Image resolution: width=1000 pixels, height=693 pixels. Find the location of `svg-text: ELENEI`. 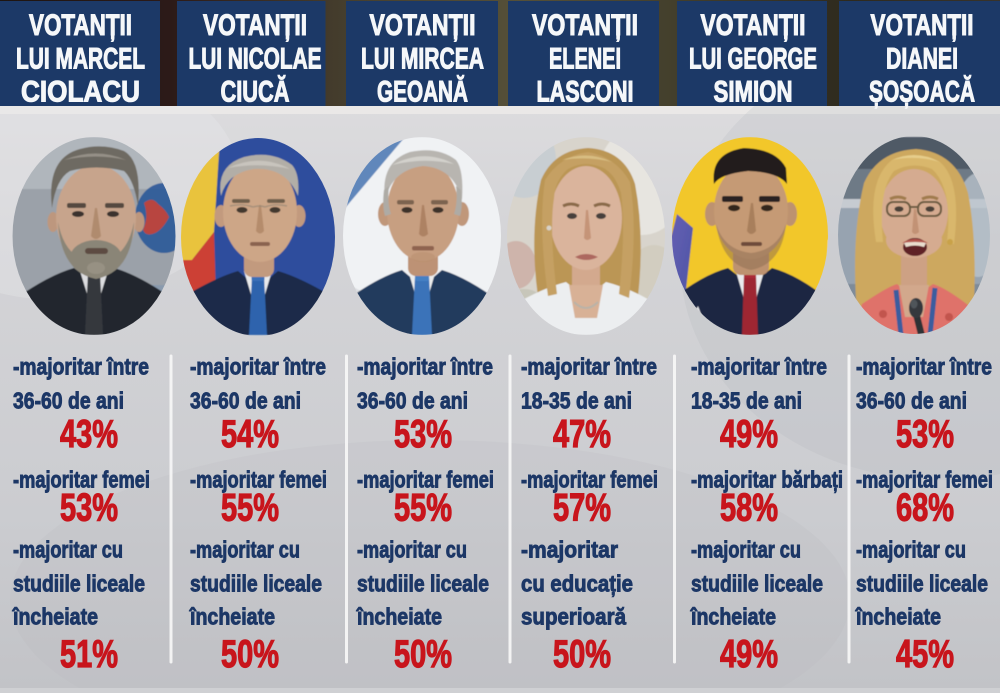

svg-text: ELENEI is located at coordinates (585, 59).